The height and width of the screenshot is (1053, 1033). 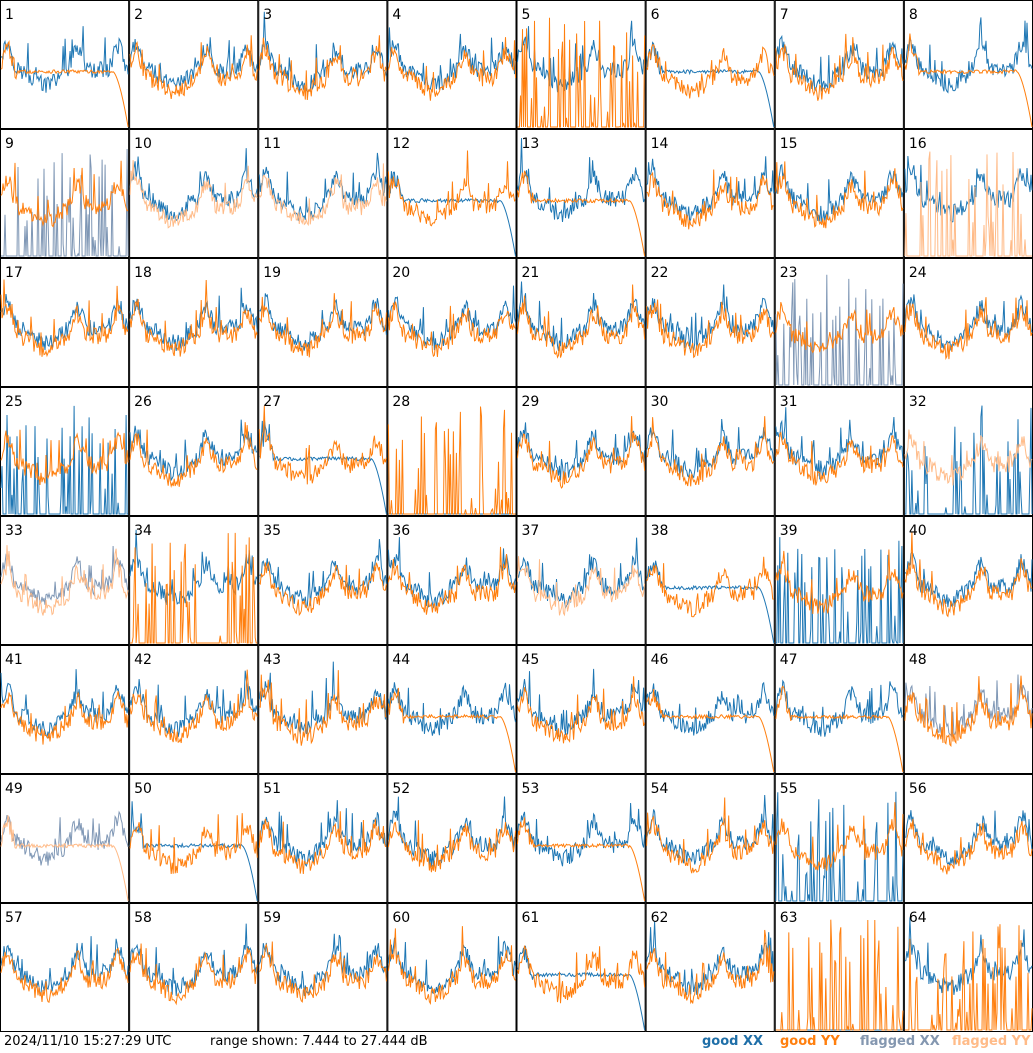 I want to click on tile-number-label: 50, so click(x=143, y=789).